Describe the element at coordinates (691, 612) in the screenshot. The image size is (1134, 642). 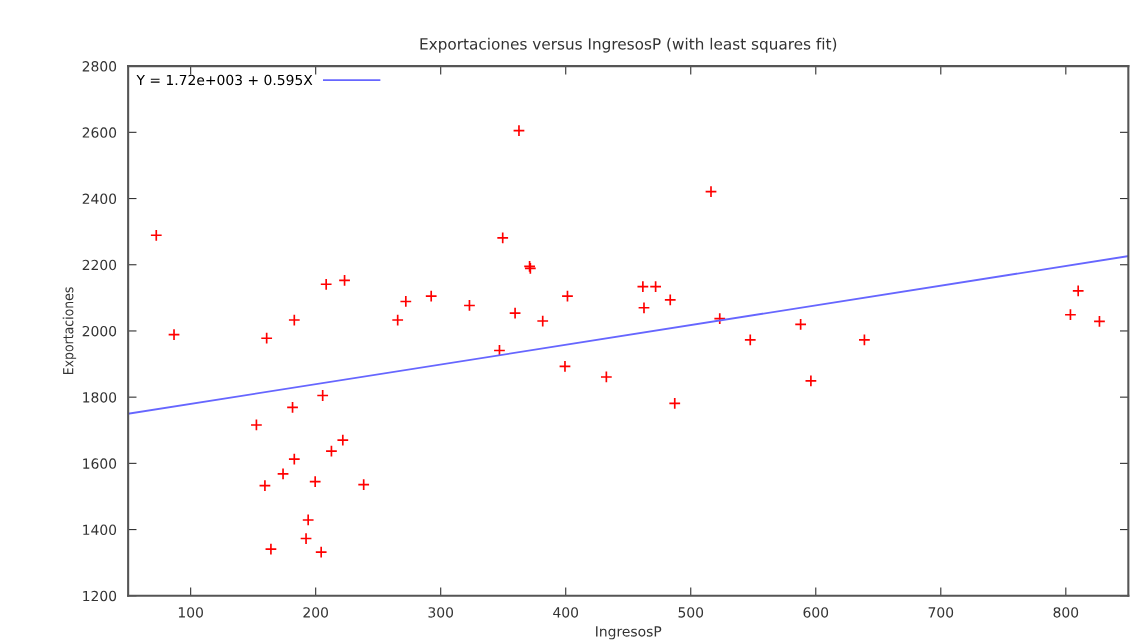
I see `x-tick-label: 500` at that location.